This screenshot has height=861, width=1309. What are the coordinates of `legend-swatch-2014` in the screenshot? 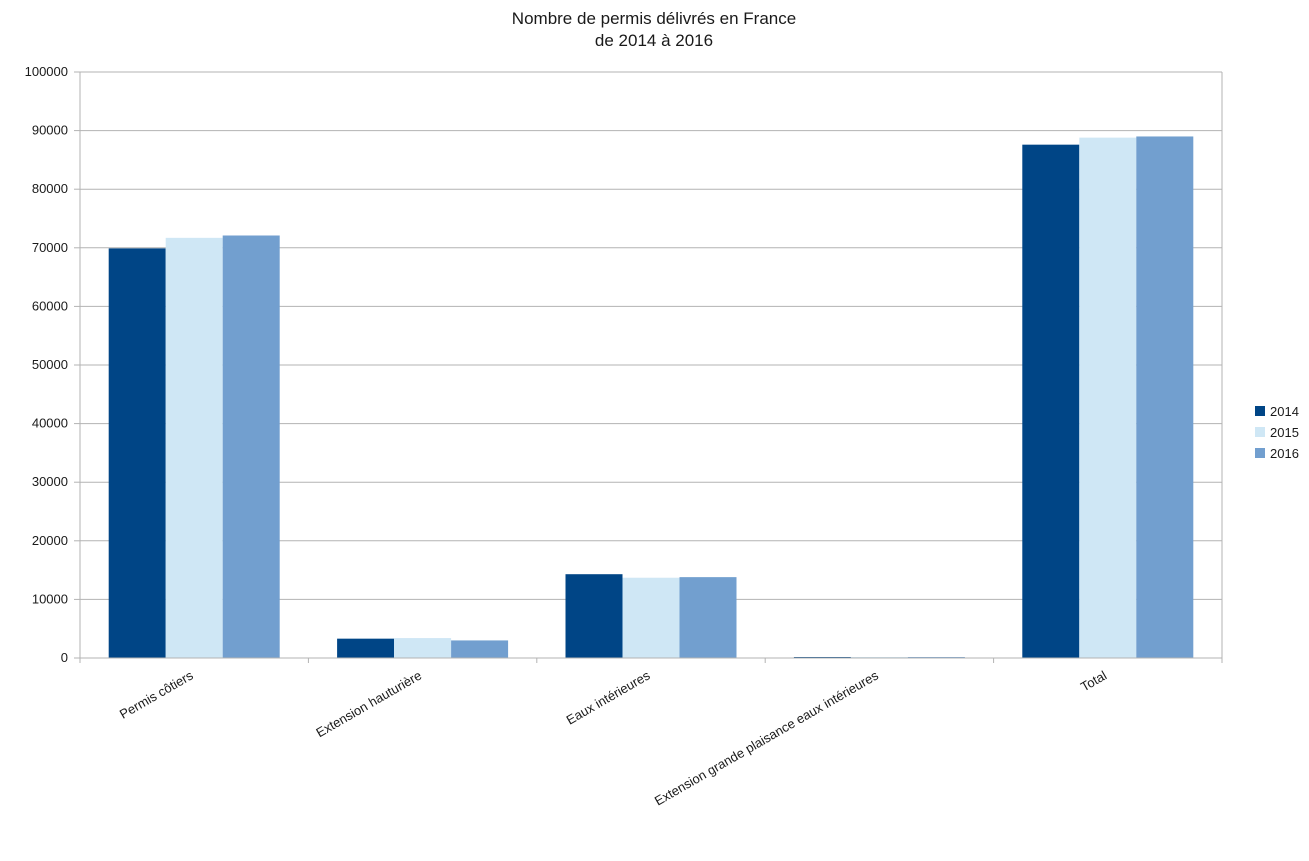 It's located at (1260, 411).